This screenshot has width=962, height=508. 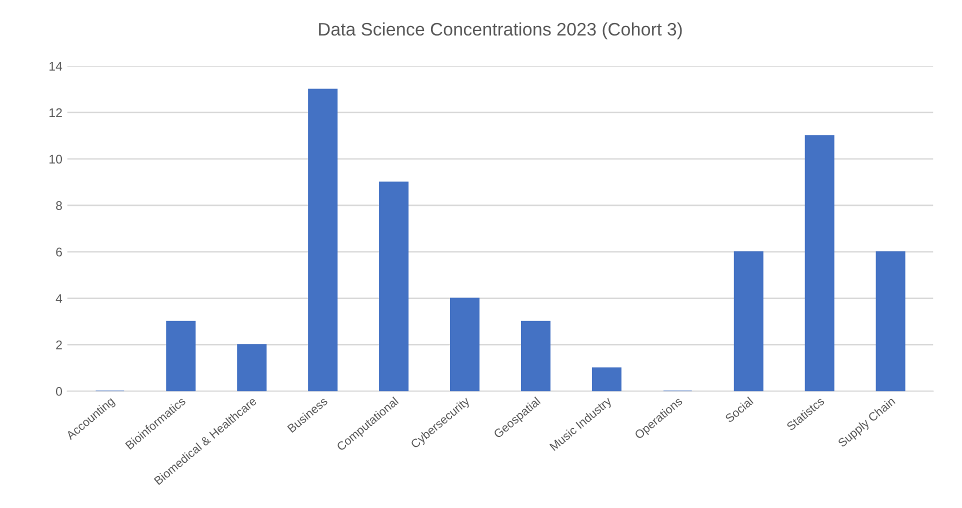 What do you see at coordinates (59, 391) in the screenshot?
I see `y-tick-label: 0` at bounding box center [59, 391].